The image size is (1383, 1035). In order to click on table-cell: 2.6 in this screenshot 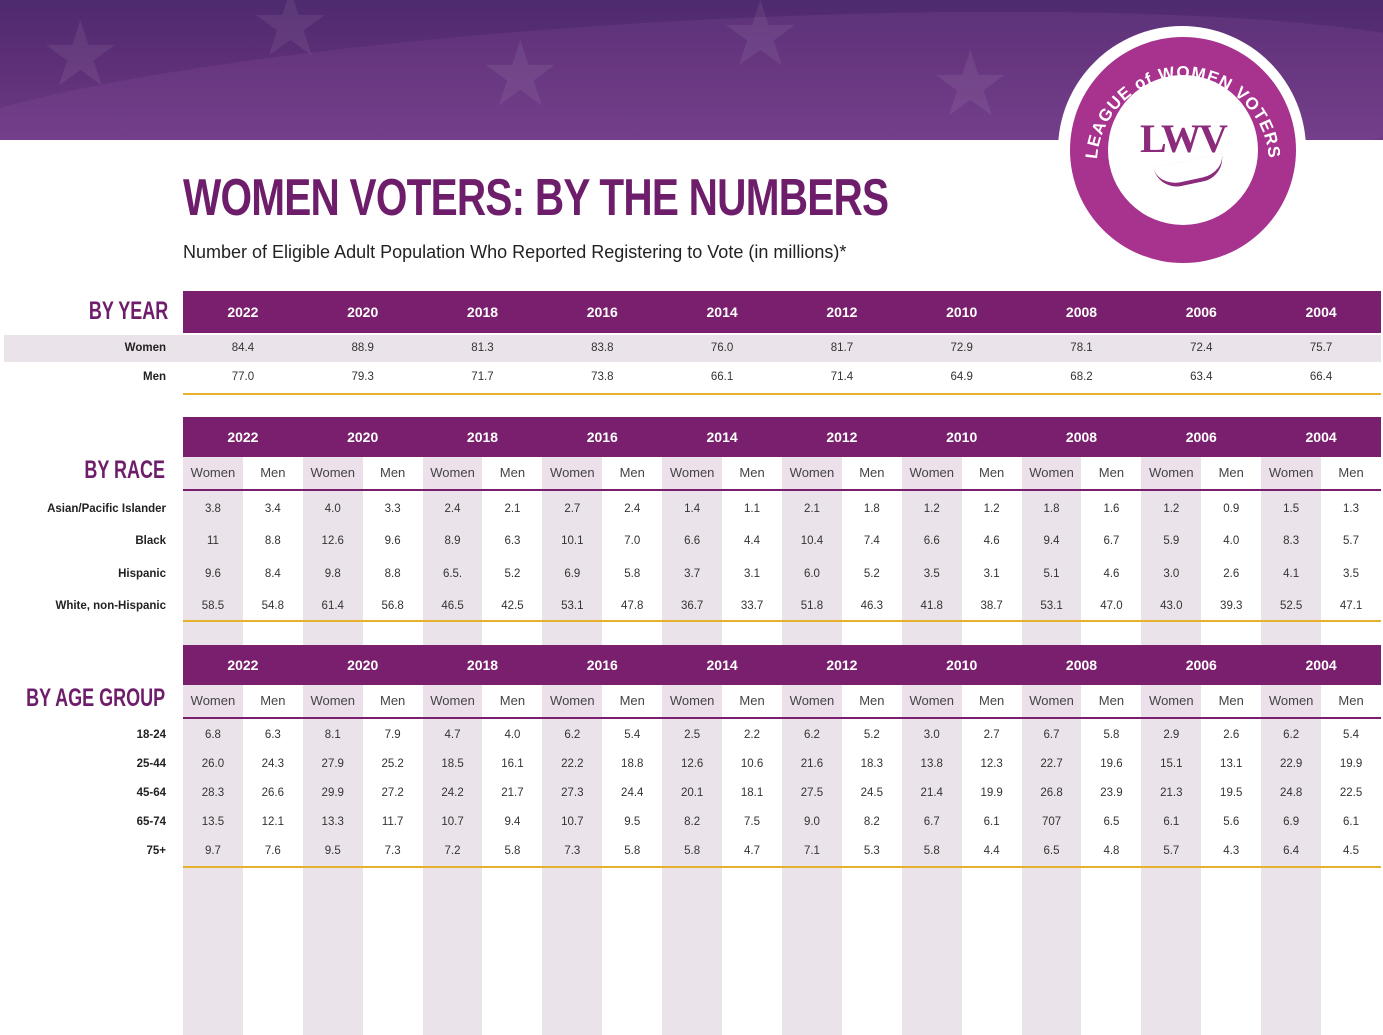, I will do `click(1231, 735)`.